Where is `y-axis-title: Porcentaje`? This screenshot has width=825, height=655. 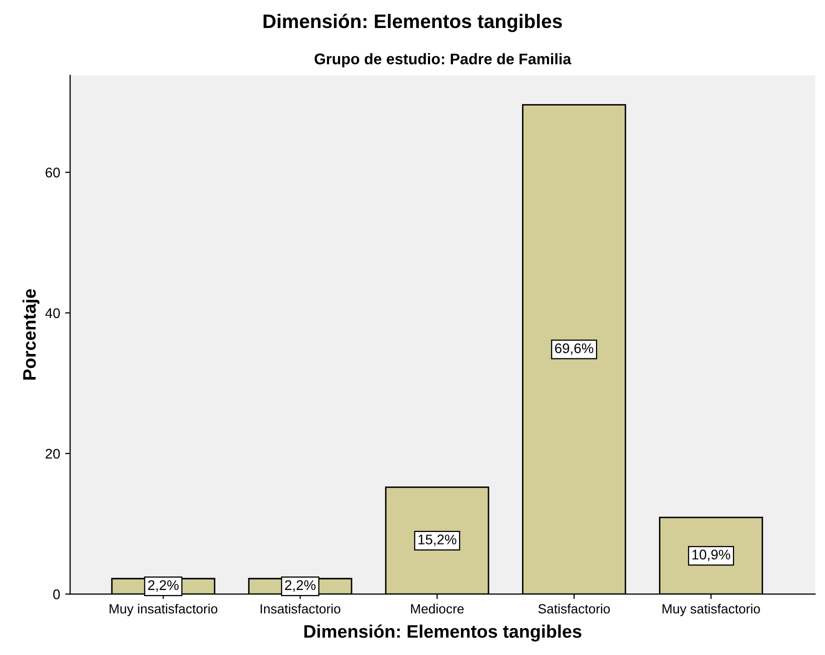 y-axis-title: Porcentaje is located at coordinates (31, 334).